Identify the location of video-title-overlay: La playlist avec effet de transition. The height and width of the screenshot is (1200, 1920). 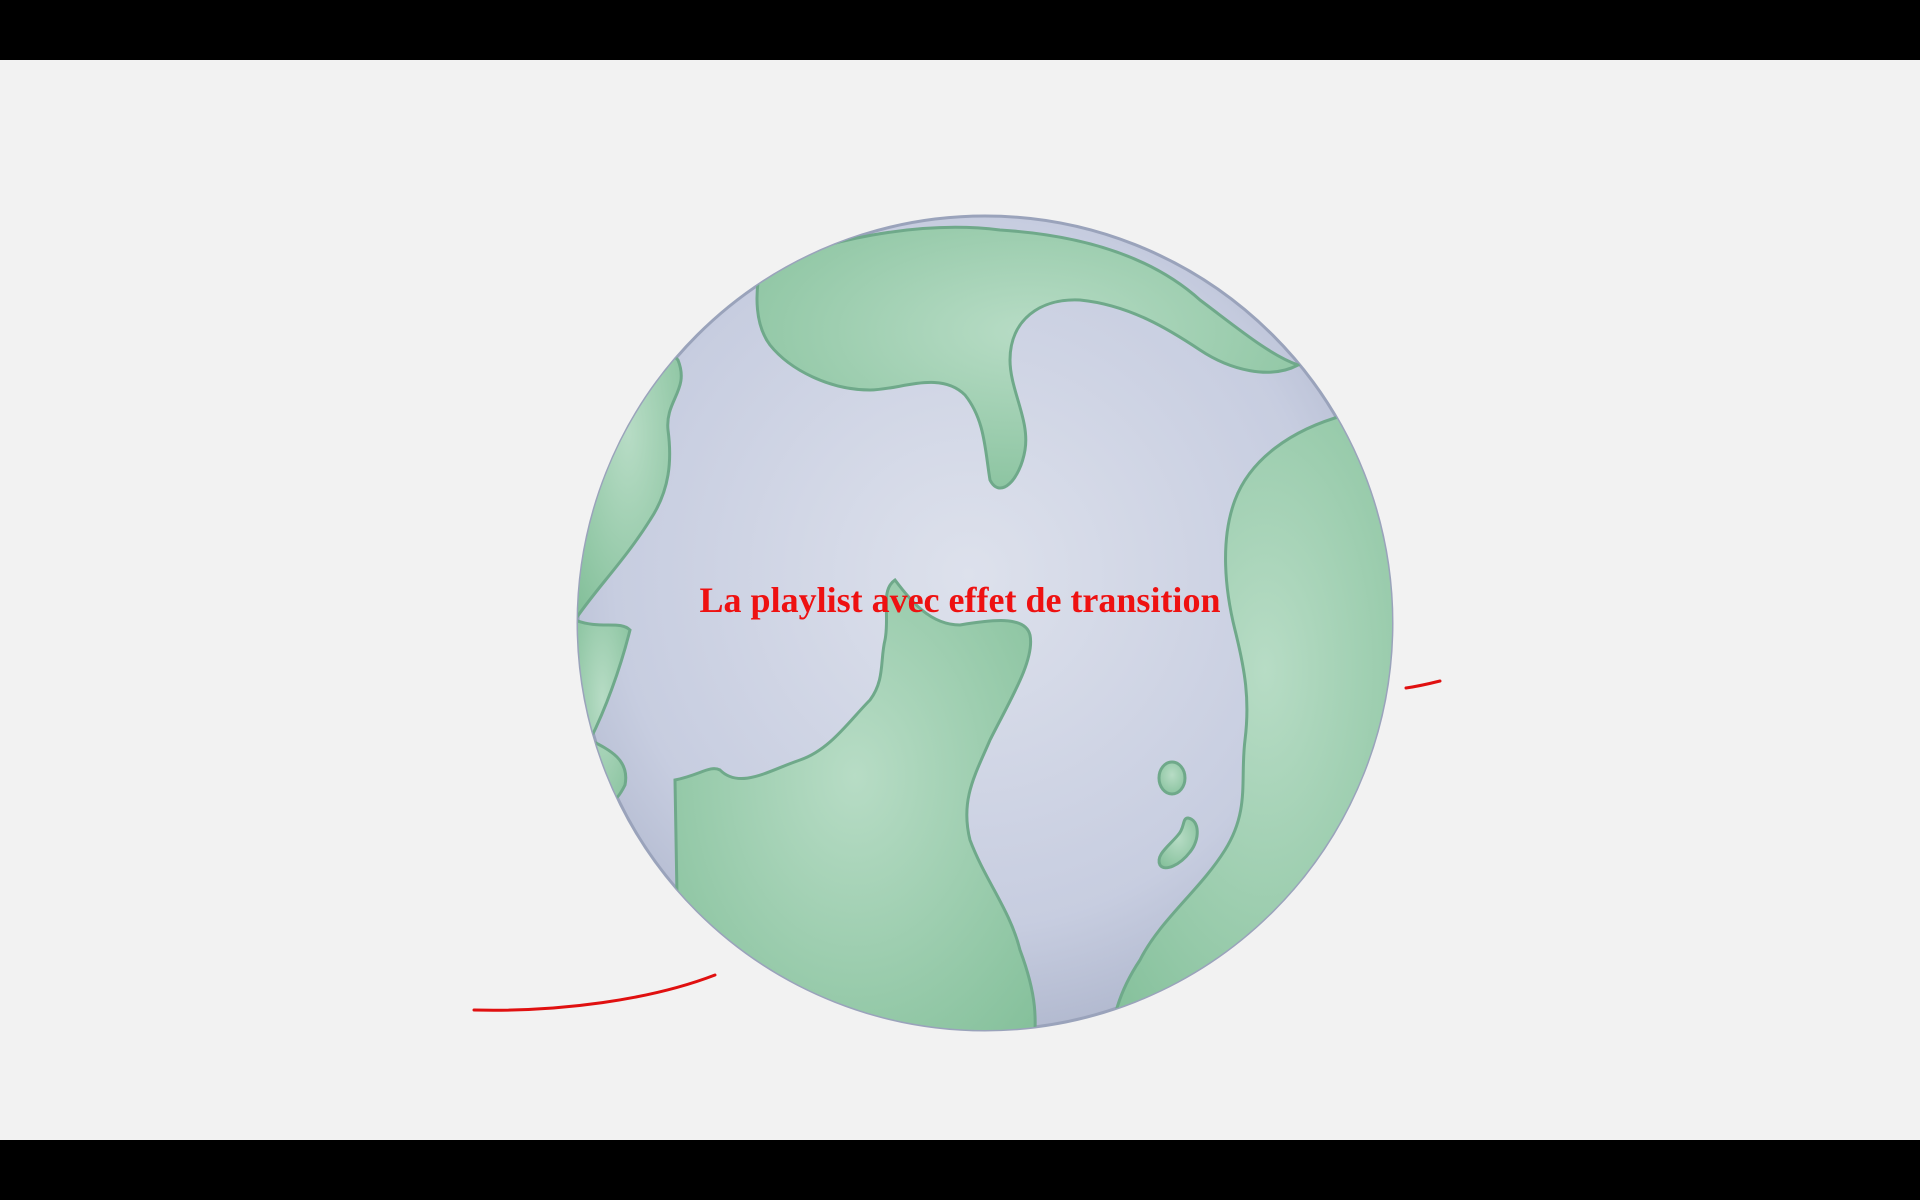
(960, 600).